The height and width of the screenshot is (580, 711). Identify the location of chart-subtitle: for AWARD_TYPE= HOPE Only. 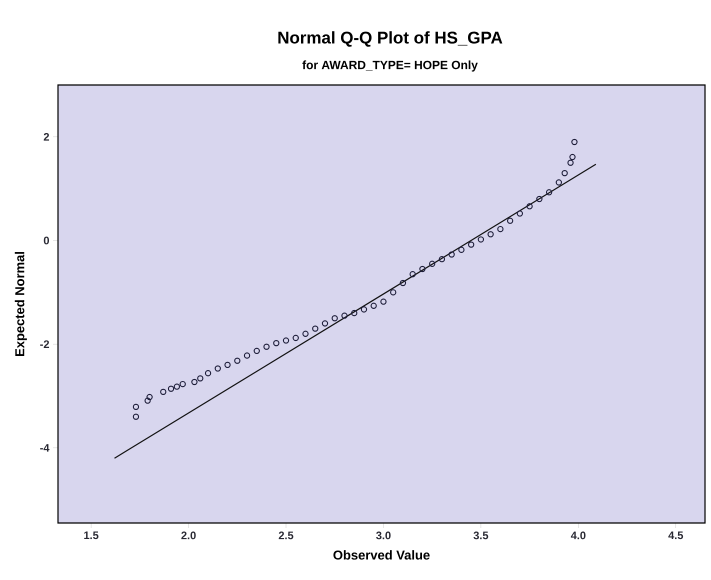
(390, 66).